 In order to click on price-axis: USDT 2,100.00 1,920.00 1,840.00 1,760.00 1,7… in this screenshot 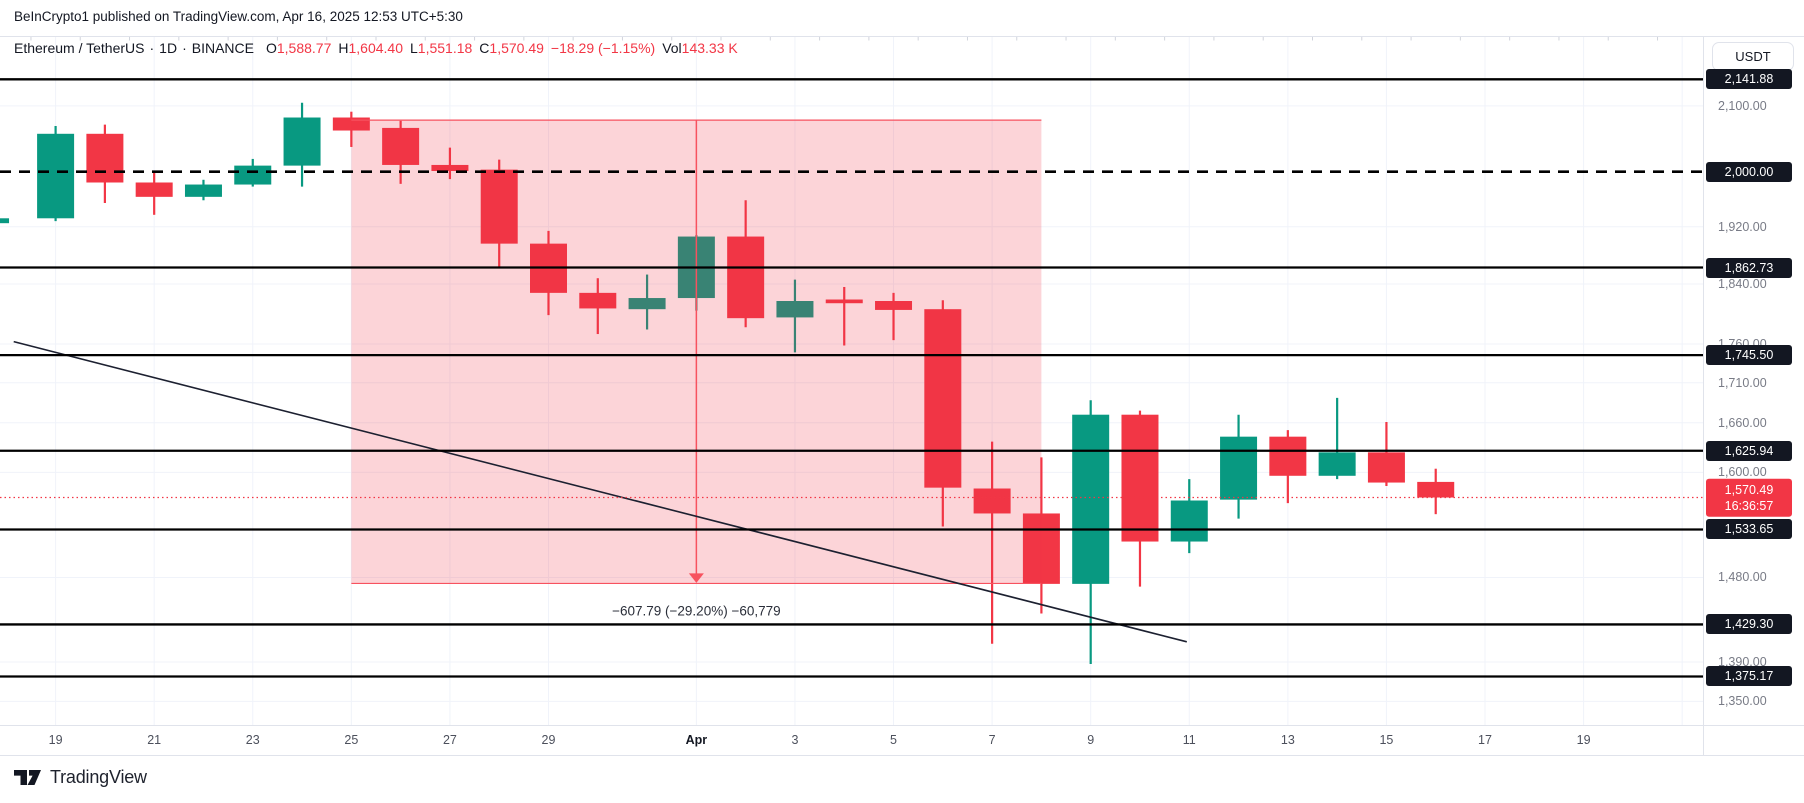, I will do `click(1754, 380)`.